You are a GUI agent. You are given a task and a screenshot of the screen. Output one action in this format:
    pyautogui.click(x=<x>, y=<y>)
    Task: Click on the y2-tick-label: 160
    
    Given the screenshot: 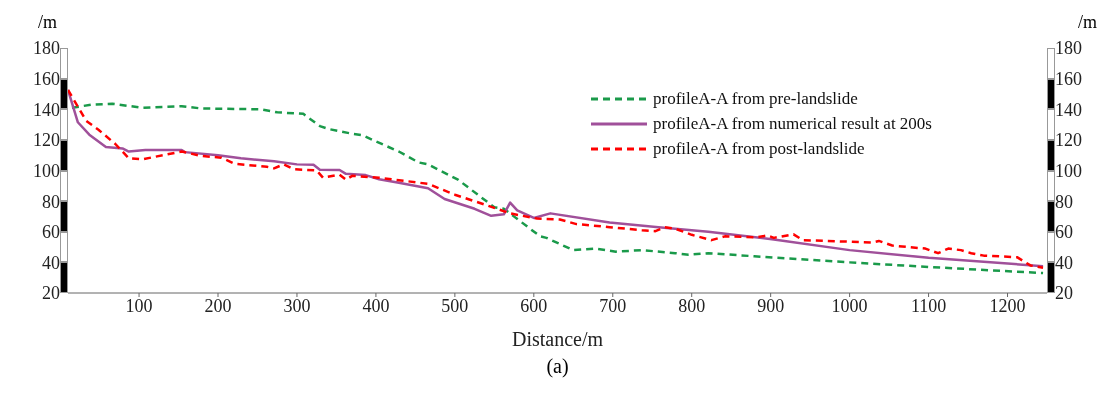 What is the action you would take?
    pyautogui.click(x=1068, y=79)
    